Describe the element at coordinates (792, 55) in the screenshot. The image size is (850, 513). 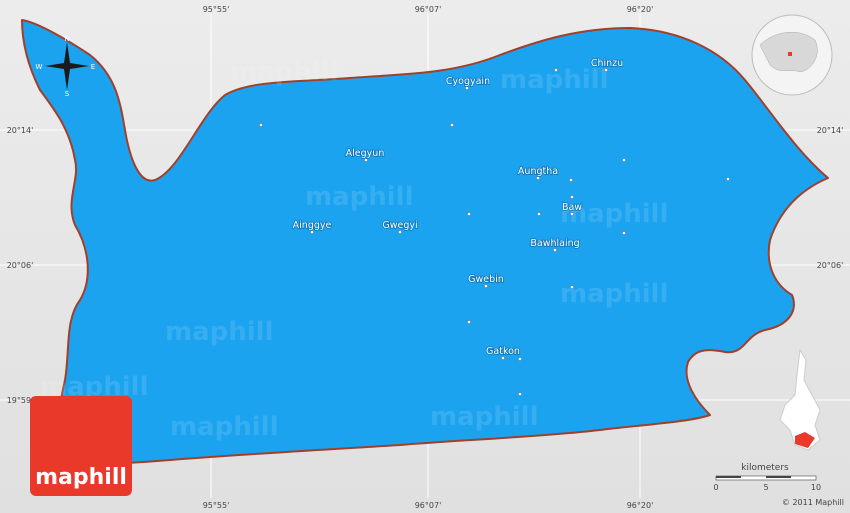
I see `globe` at that location.